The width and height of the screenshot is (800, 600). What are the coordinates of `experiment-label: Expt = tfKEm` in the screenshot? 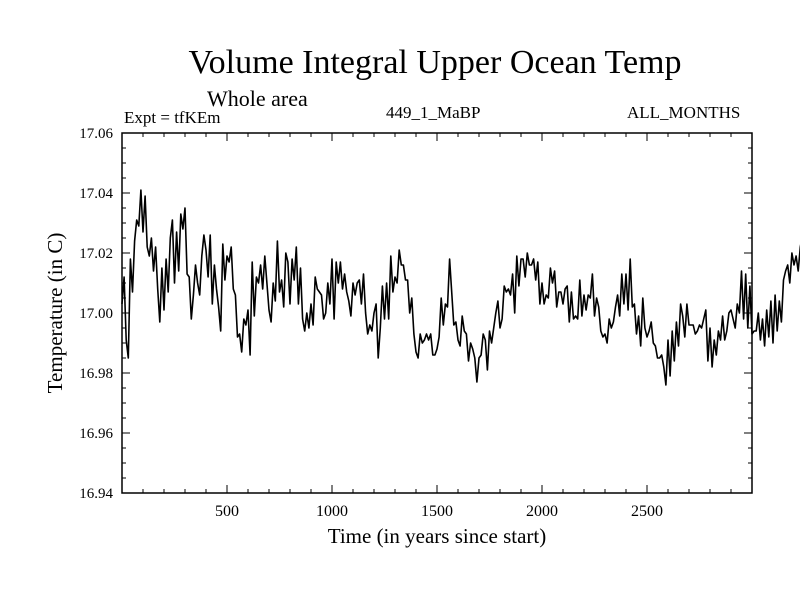 It's located at (172, 117).